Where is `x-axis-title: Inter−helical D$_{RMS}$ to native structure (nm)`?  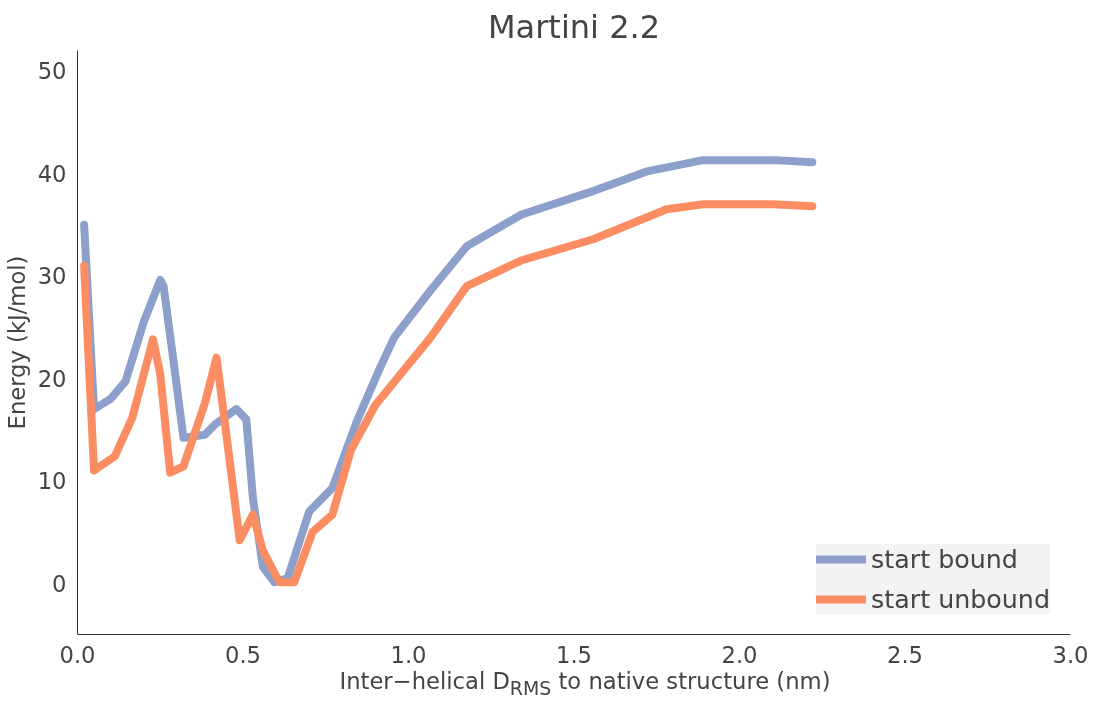 x-axis-title: Inter−helical D$_{RMS}$ to native structure (nm) is located at coordinates (585, 683).